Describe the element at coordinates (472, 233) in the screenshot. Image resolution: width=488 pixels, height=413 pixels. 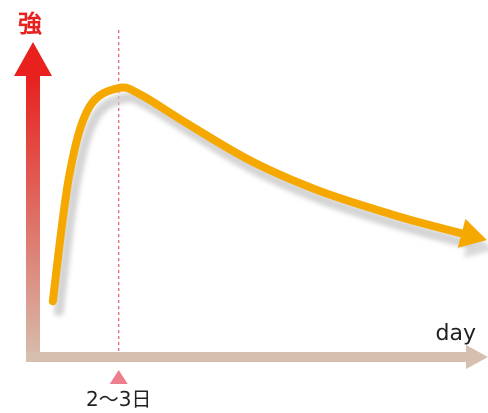
I see `curve-arrowhead` at that location.